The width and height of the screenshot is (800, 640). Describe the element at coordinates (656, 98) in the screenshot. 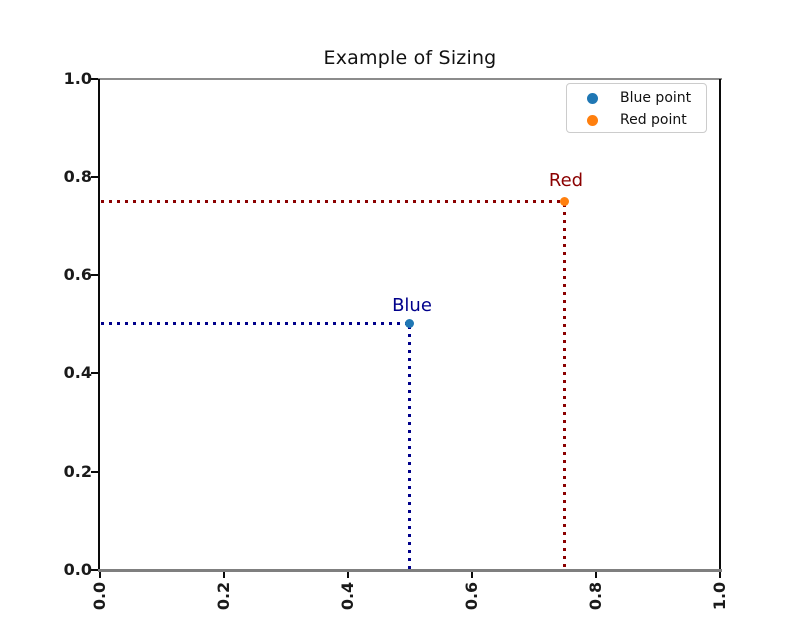

I see `legend-label: Blue point` at that location.